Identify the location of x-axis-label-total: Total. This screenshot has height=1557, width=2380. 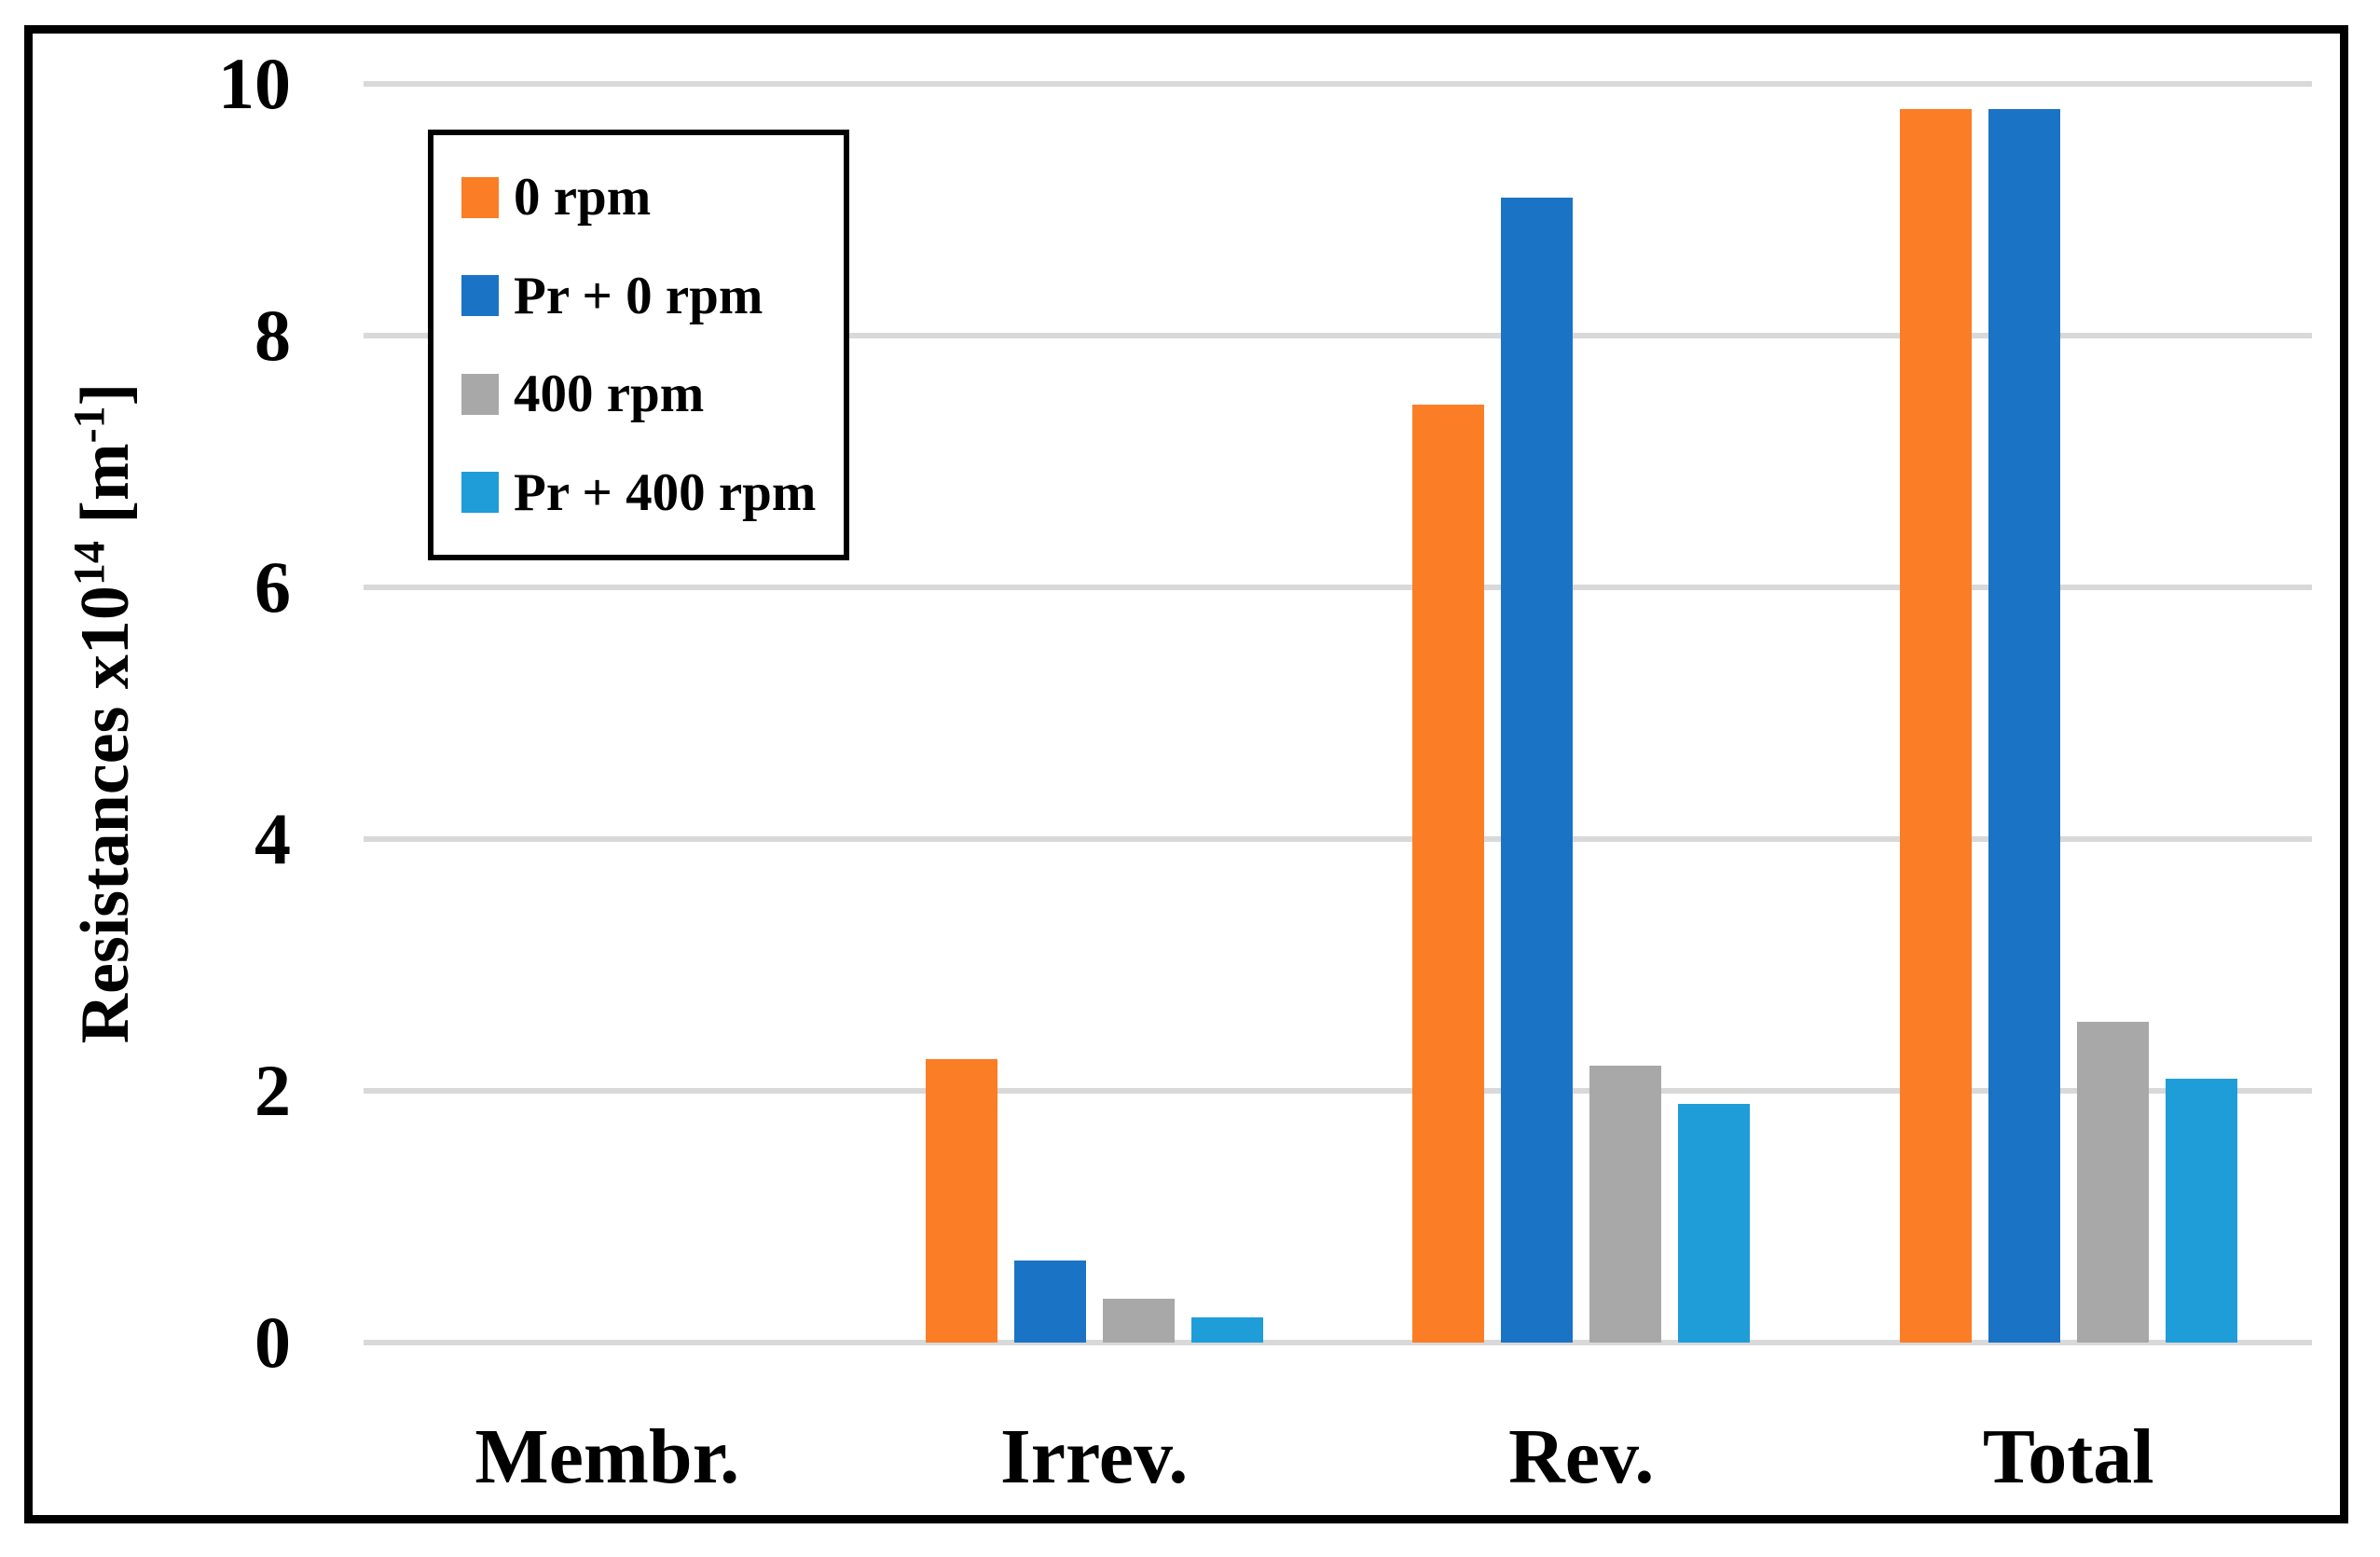
(2068, 1456).